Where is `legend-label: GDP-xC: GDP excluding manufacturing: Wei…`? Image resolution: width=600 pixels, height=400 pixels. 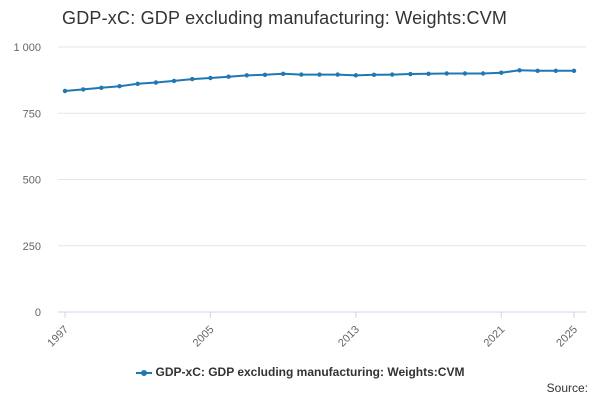
legend-label: GDP-xC: GDP excluding manufacturing: Wei… is located at coordinates (310, 372).